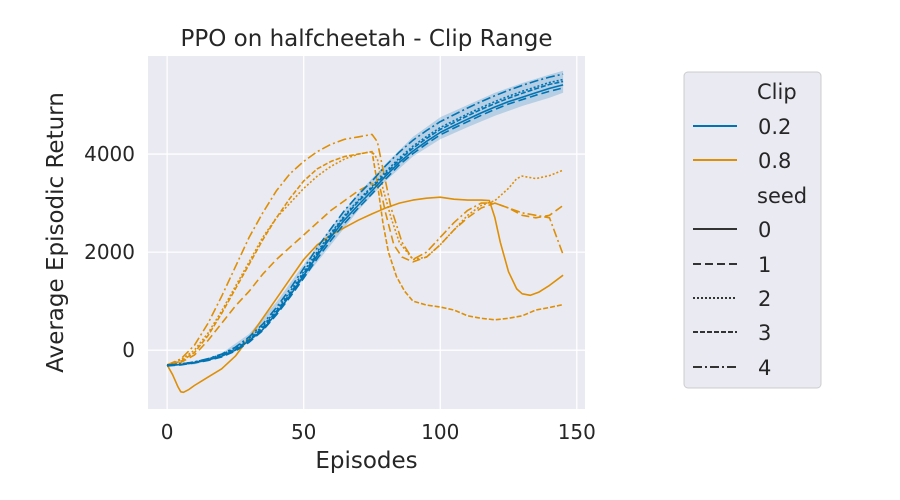  Describe the element at coordinates (764, 230) in the screenshot. I see `legend-entry-seed-0: 0` at that location.